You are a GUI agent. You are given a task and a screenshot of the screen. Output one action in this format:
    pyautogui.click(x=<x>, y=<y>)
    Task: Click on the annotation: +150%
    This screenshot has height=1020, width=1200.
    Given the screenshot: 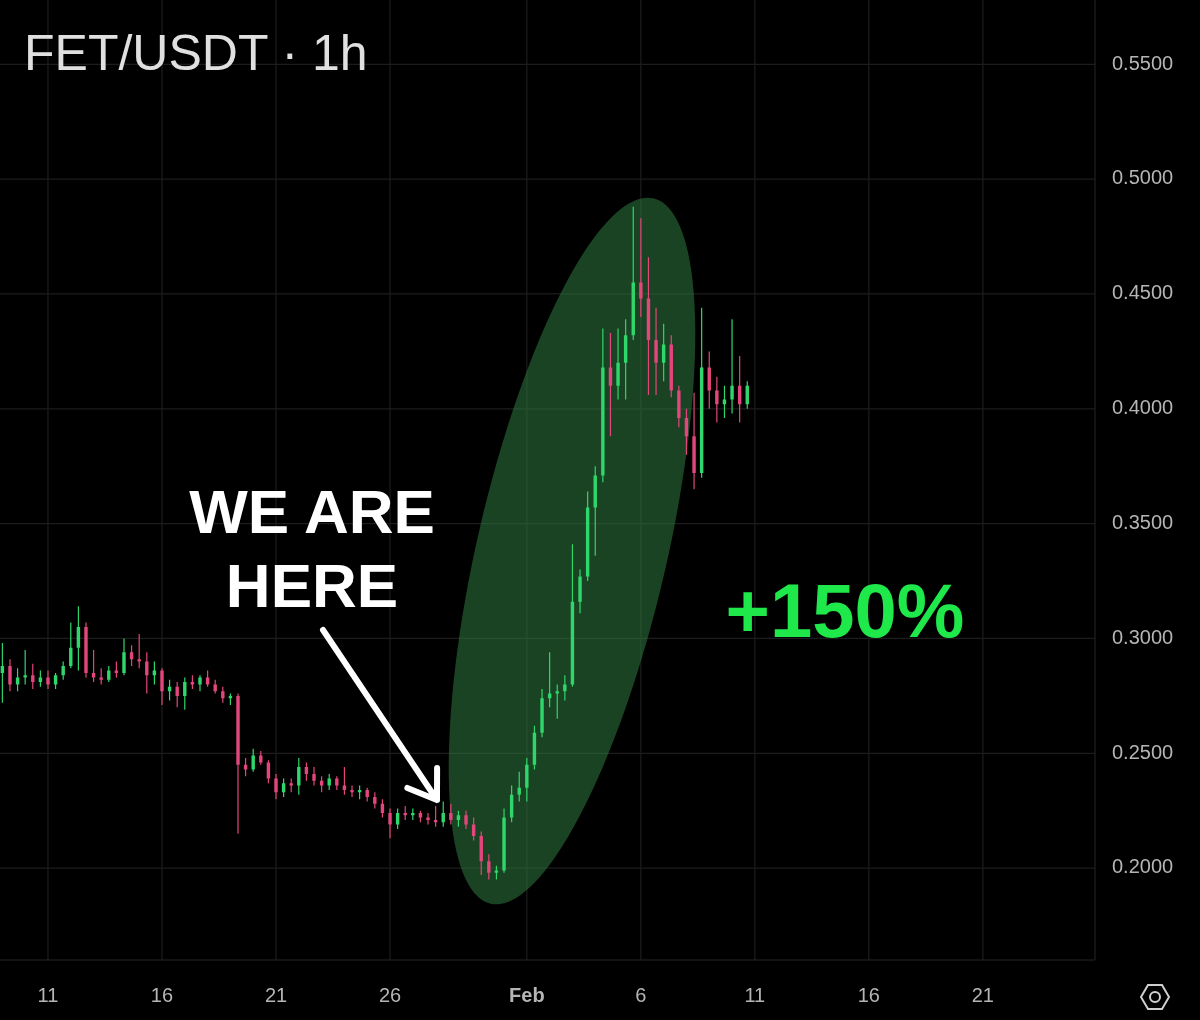 What is the action you would take?
    pyautogui.click(x=845, y=610)
    